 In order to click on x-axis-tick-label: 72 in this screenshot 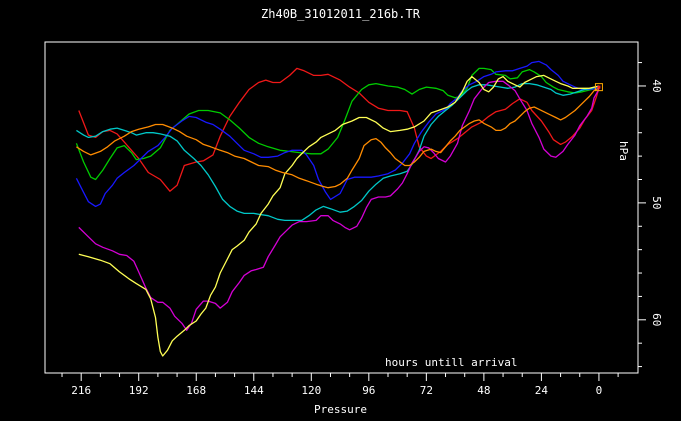, I will do `click(426, 390)`.